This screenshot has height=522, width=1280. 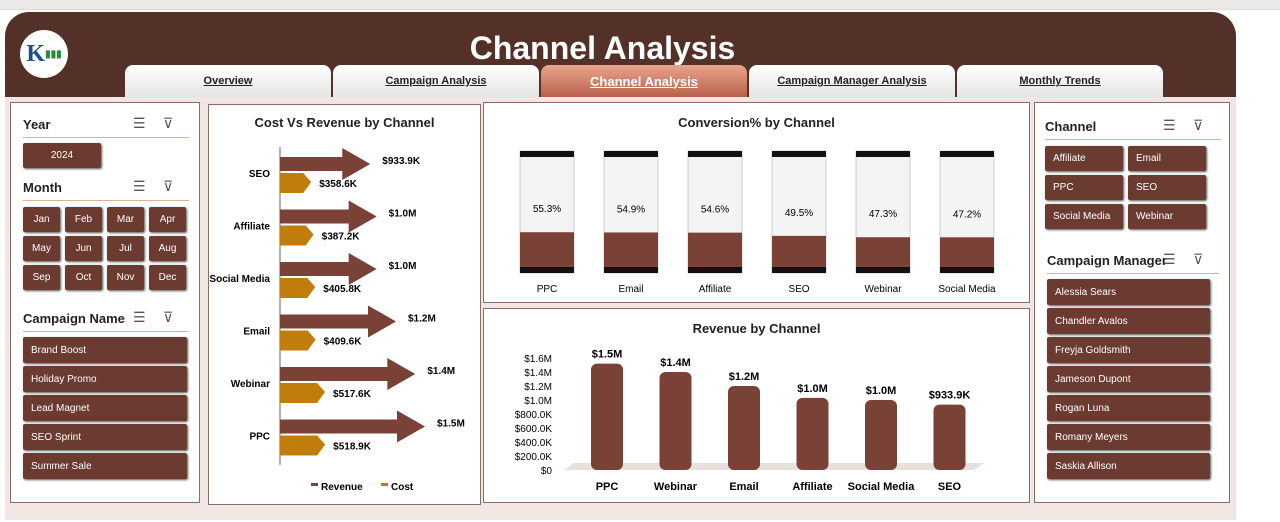 I want to click on tab-campaign-analysis: Campaign Analysis, so click(x=436, y=81).